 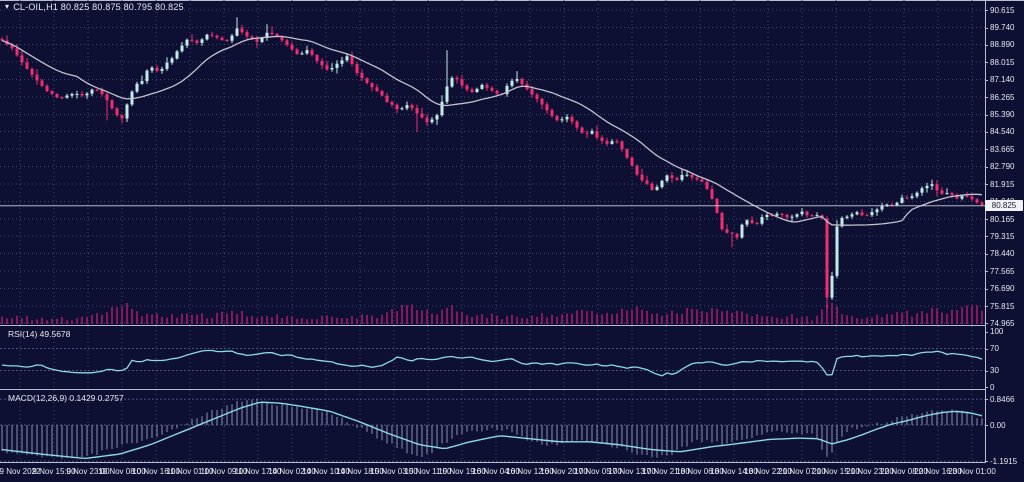 I want to click on price-axis-label: 77.565, so click(x=1002, y=271).